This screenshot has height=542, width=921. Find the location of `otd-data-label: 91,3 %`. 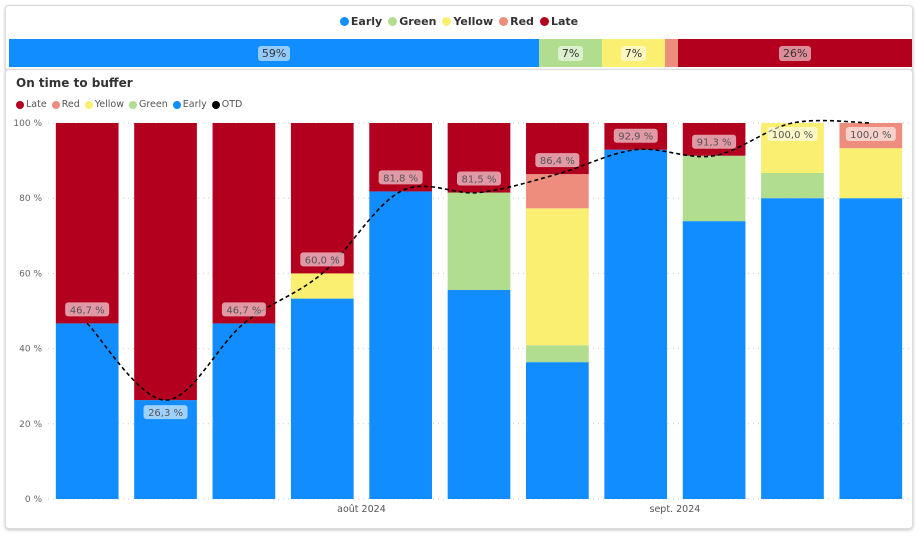

otd-data-label: 91,3 % is located at coordinates (714, 143).